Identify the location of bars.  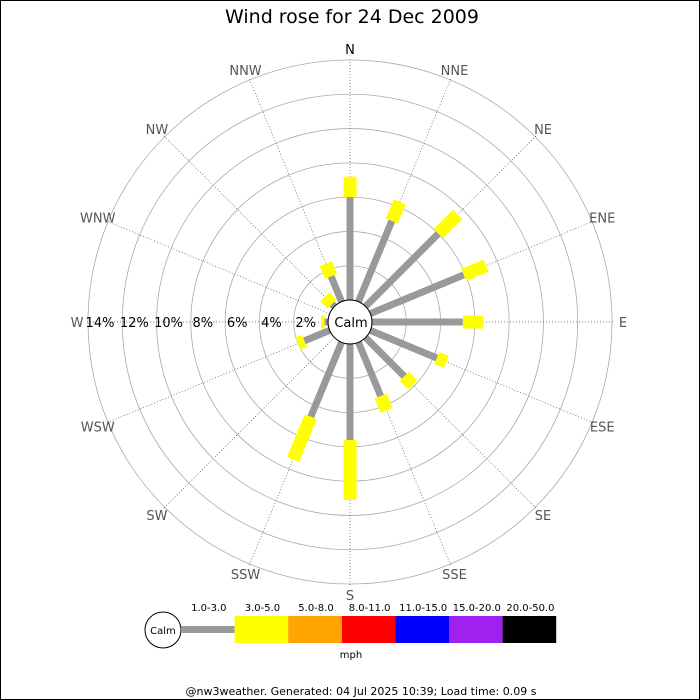
(388, 338).